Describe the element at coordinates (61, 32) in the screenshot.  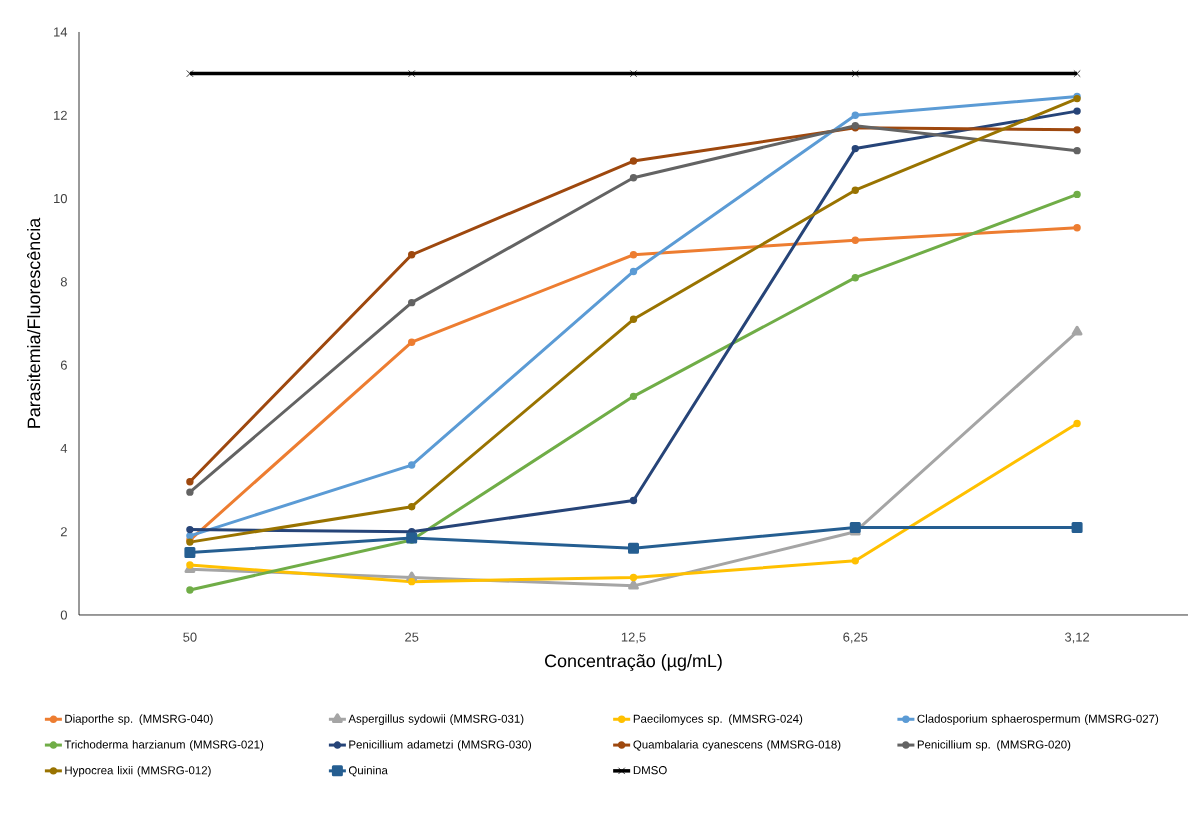
I see `y-tick-label: 14` at that location.